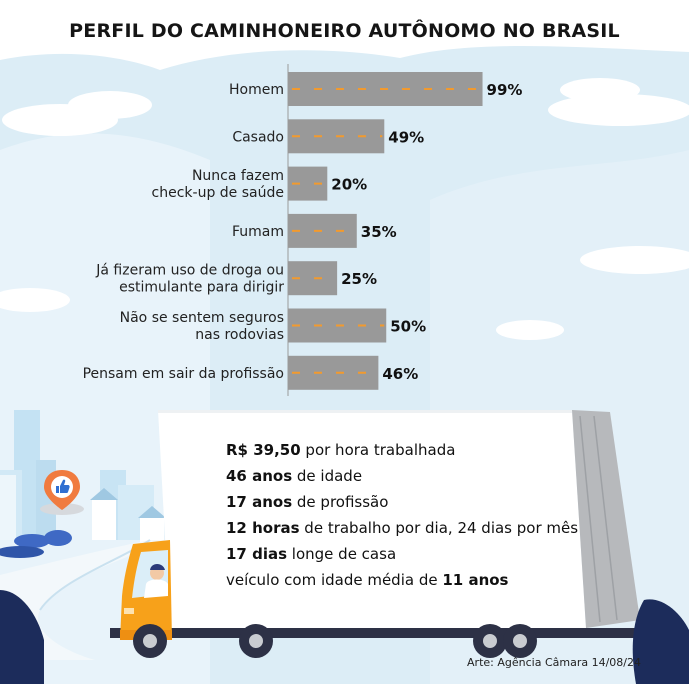 The height and width of the screenshot is (684, 689). Describe the element at coordinates (400, 374) in the screenshot. I see `bar-value-label: 46%` at that location.